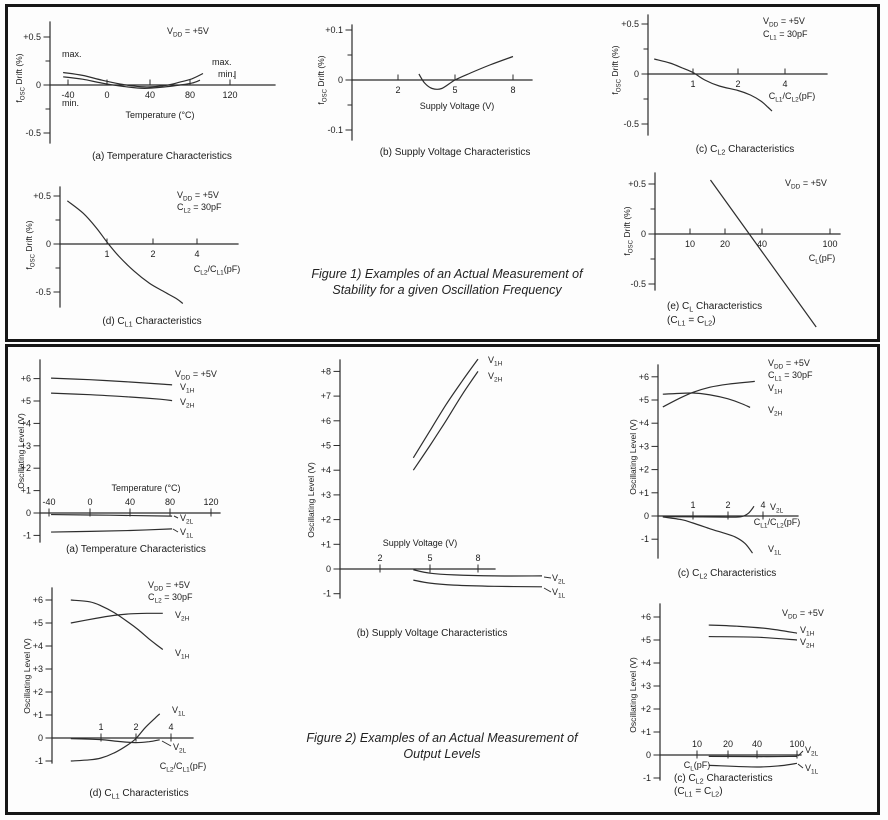 Image resolution: width=888 pixels, height=820 pixels. I want to click on series-V1H, so click(445, 408).